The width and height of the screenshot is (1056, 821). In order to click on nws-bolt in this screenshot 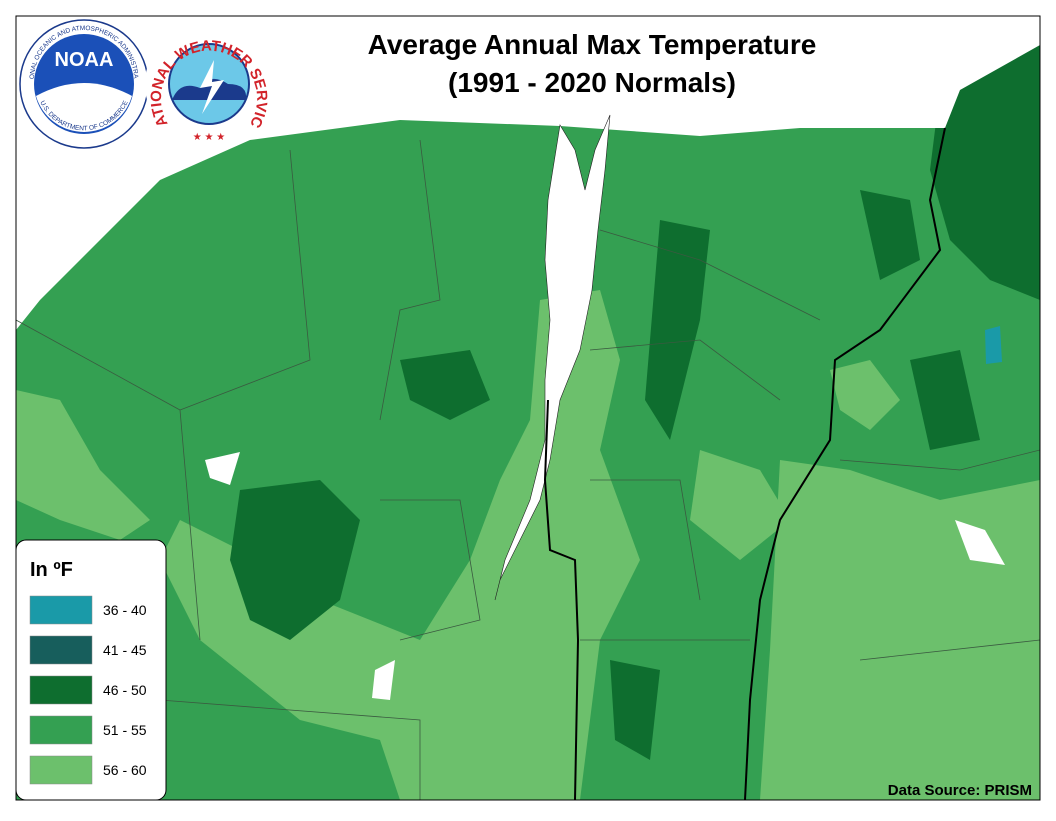, I will do `click(212, 87)`.